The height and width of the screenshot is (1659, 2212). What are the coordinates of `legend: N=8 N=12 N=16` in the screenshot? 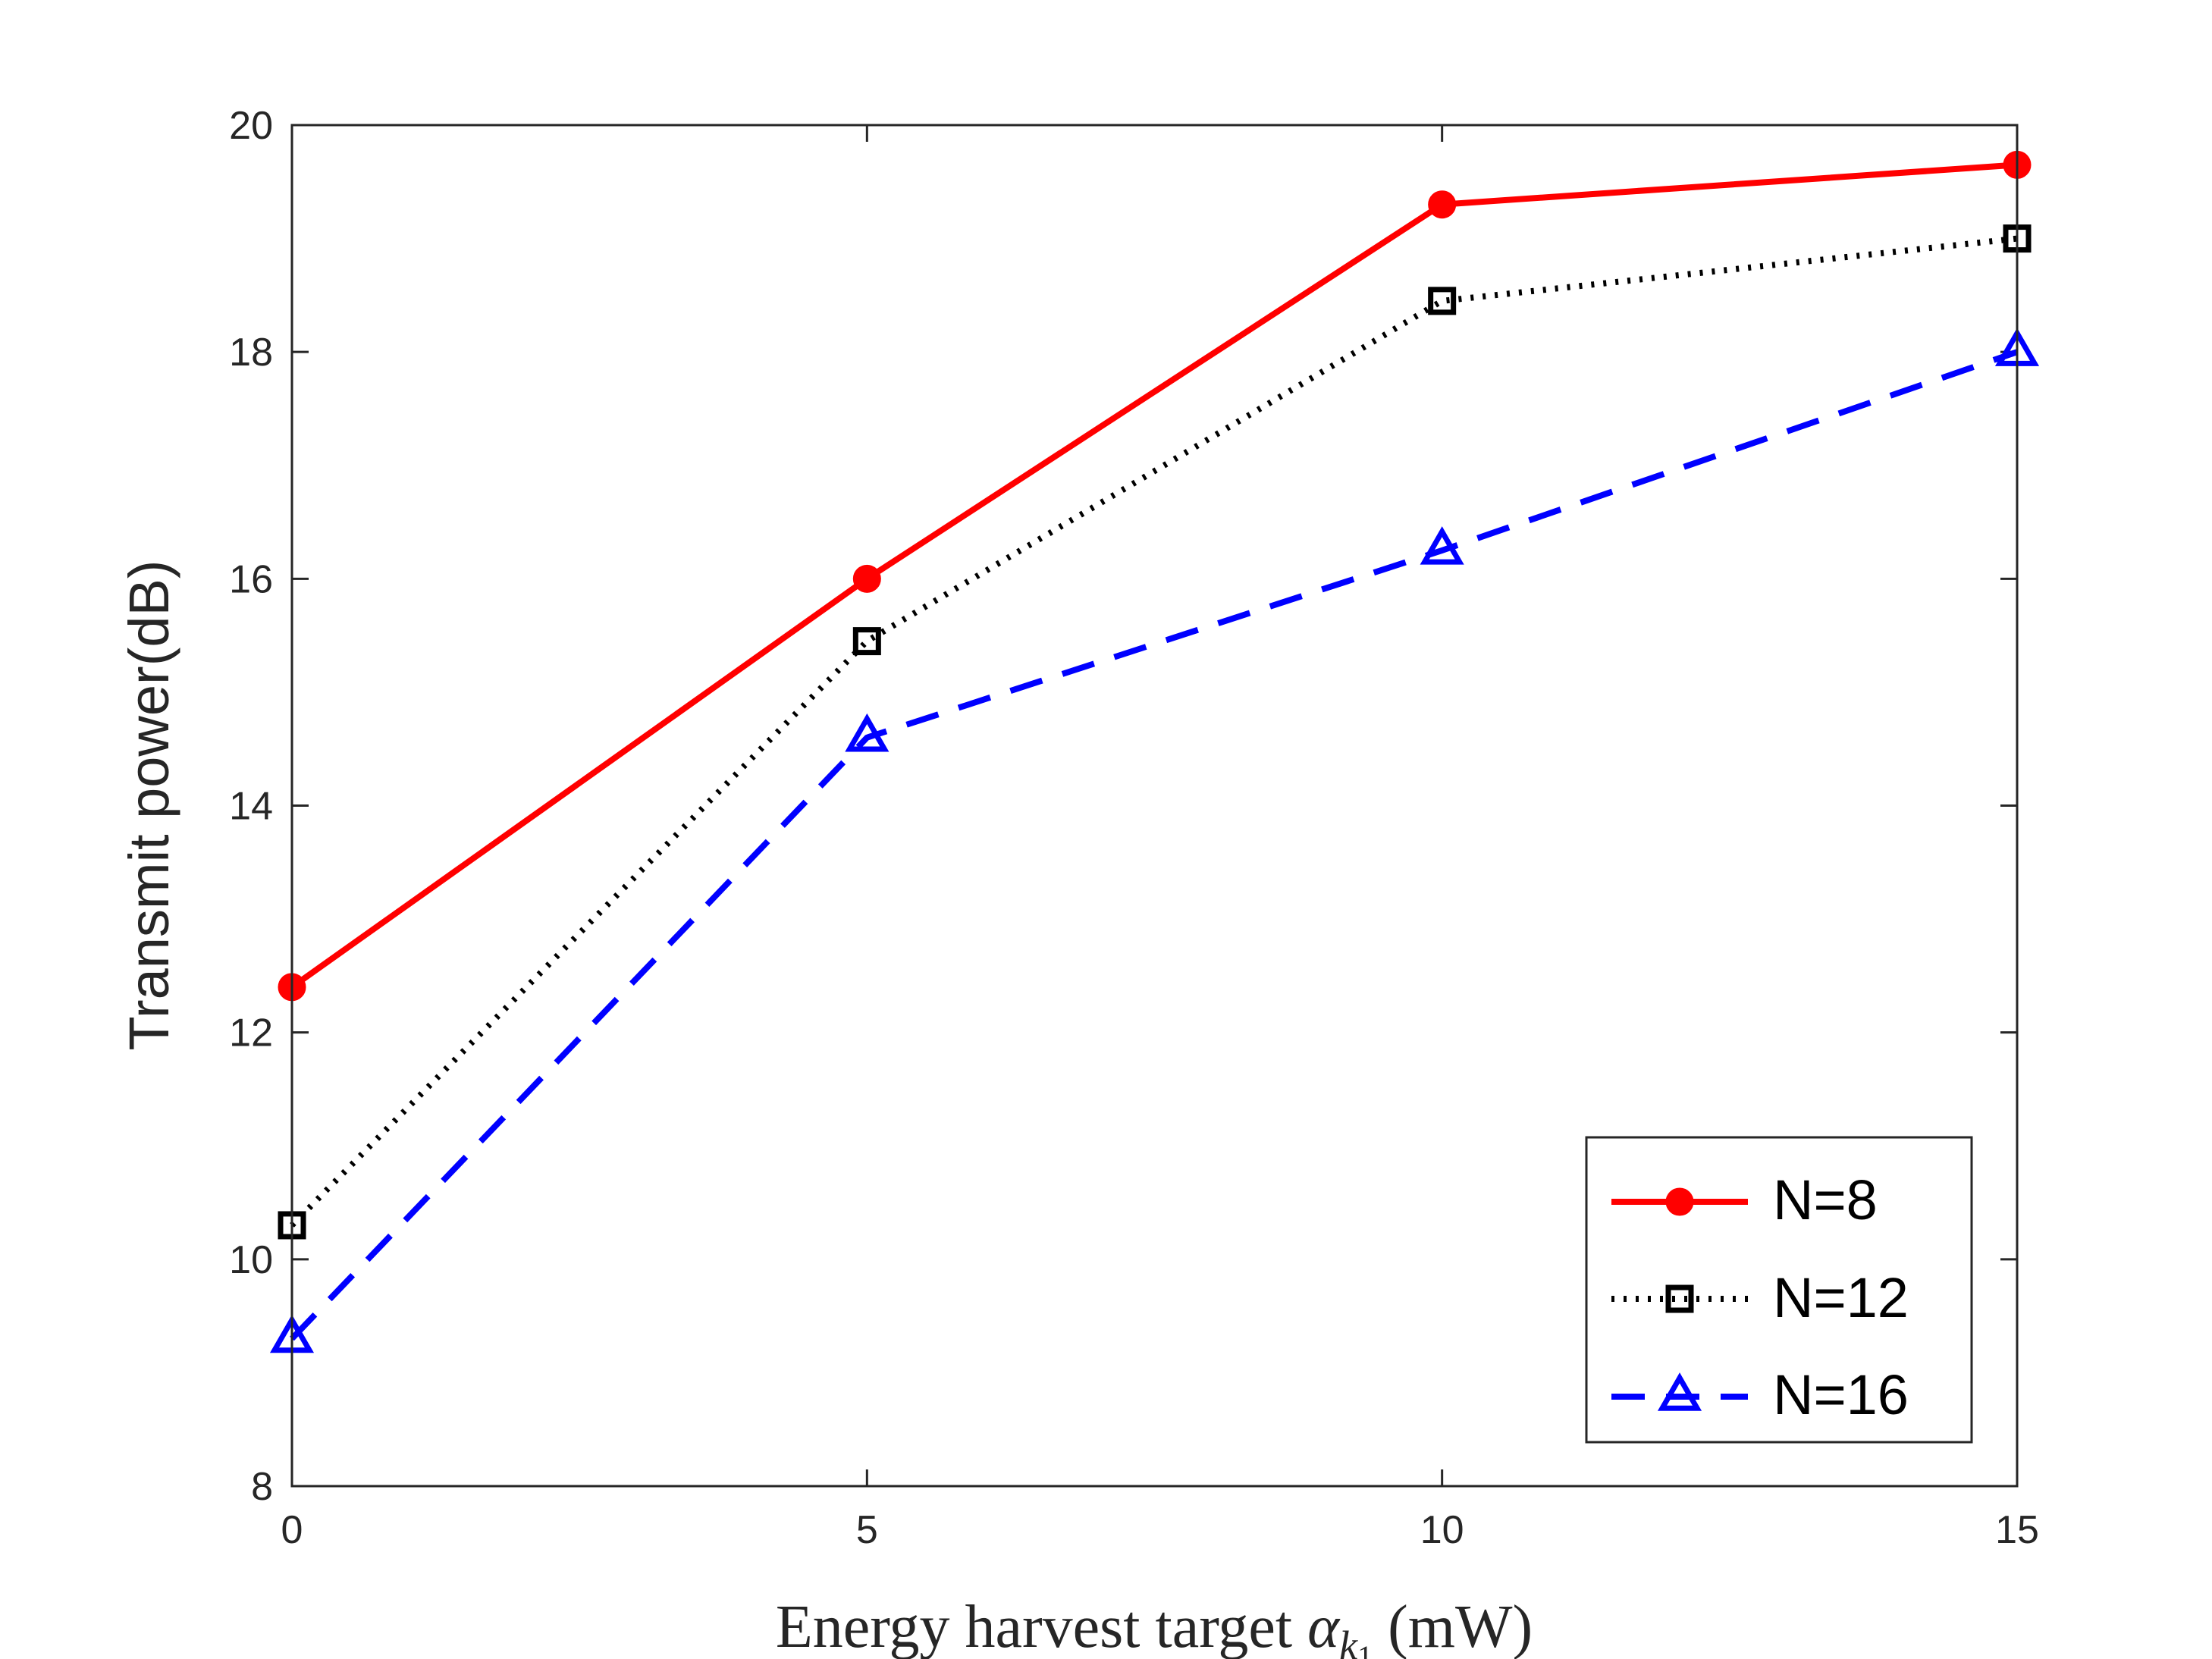 It's located at (1779, 1290).